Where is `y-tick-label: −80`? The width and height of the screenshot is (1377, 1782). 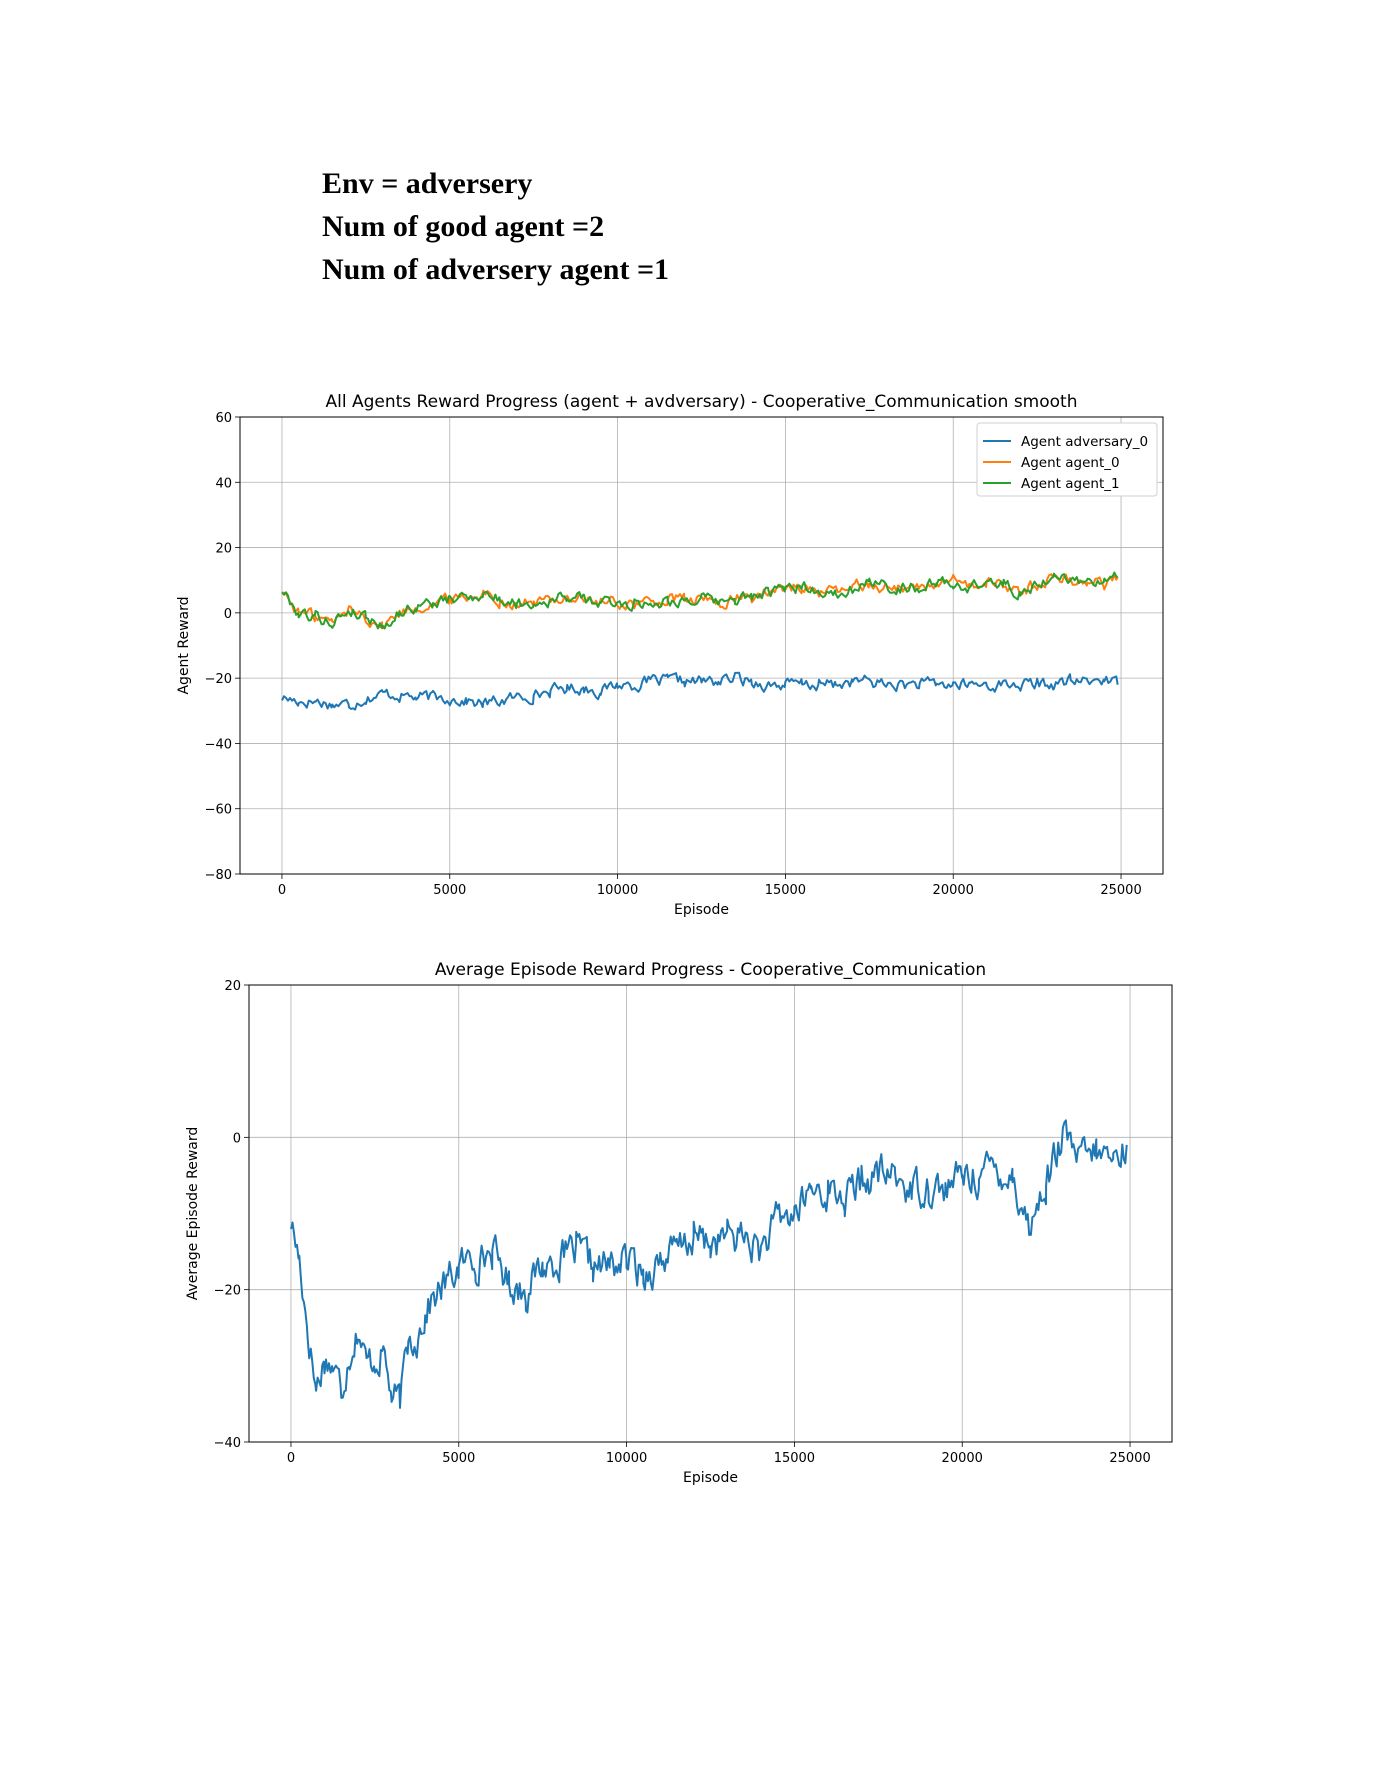
y-tick-label: −80 is located at coordinates (218, 875).